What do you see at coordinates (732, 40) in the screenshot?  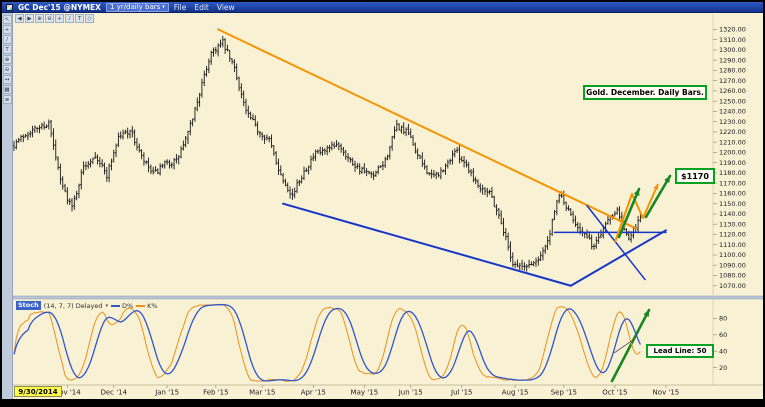 I see `price-axis-label: 1310.00` at bounding box center [732, 40].